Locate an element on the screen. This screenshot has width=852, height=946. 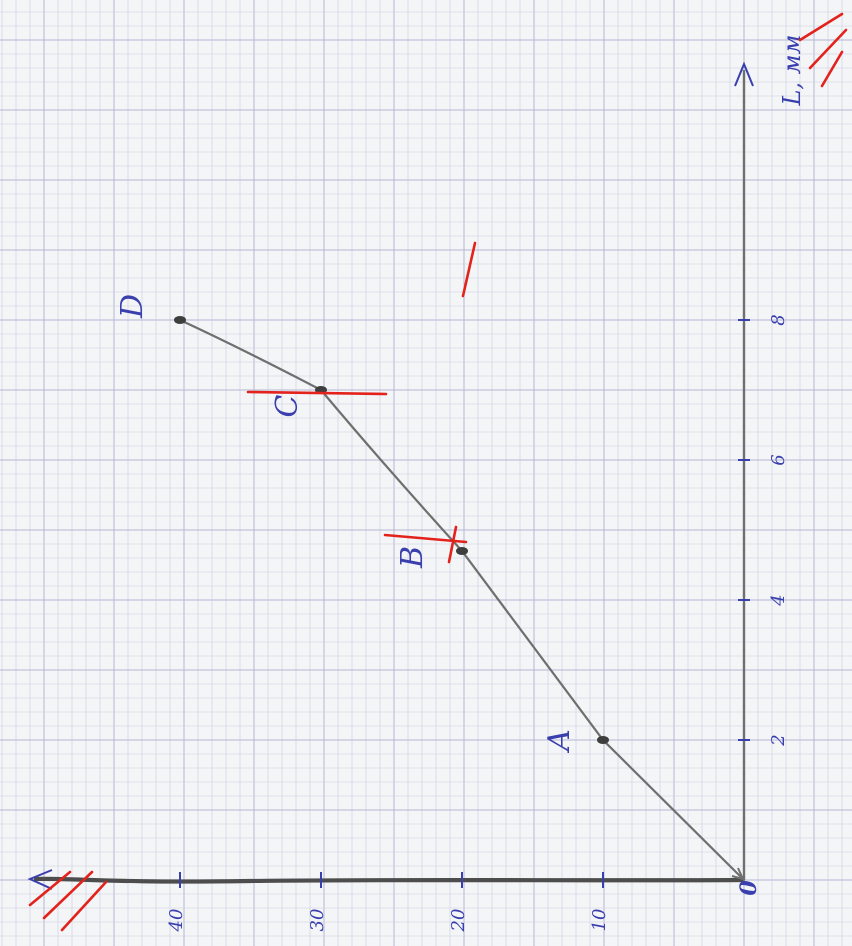
red-mark-slash is located at coordinates (469, 269).